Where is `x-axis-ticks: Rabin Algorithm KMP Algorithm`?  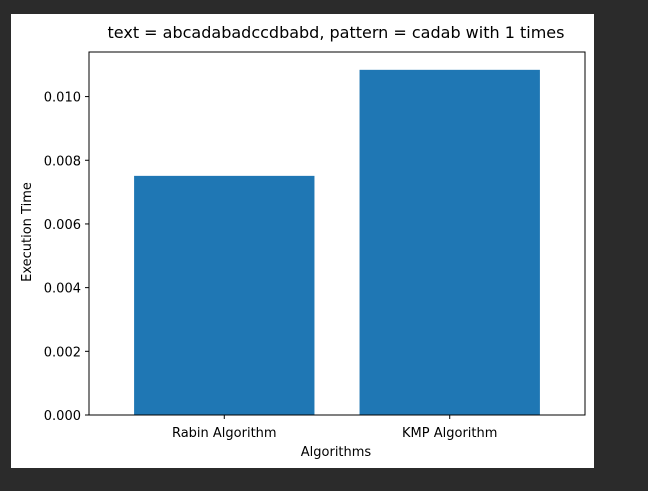
x-axis-ticks: Rabin Algorithm KMP Algorithm is located at coordinates (334, 428).